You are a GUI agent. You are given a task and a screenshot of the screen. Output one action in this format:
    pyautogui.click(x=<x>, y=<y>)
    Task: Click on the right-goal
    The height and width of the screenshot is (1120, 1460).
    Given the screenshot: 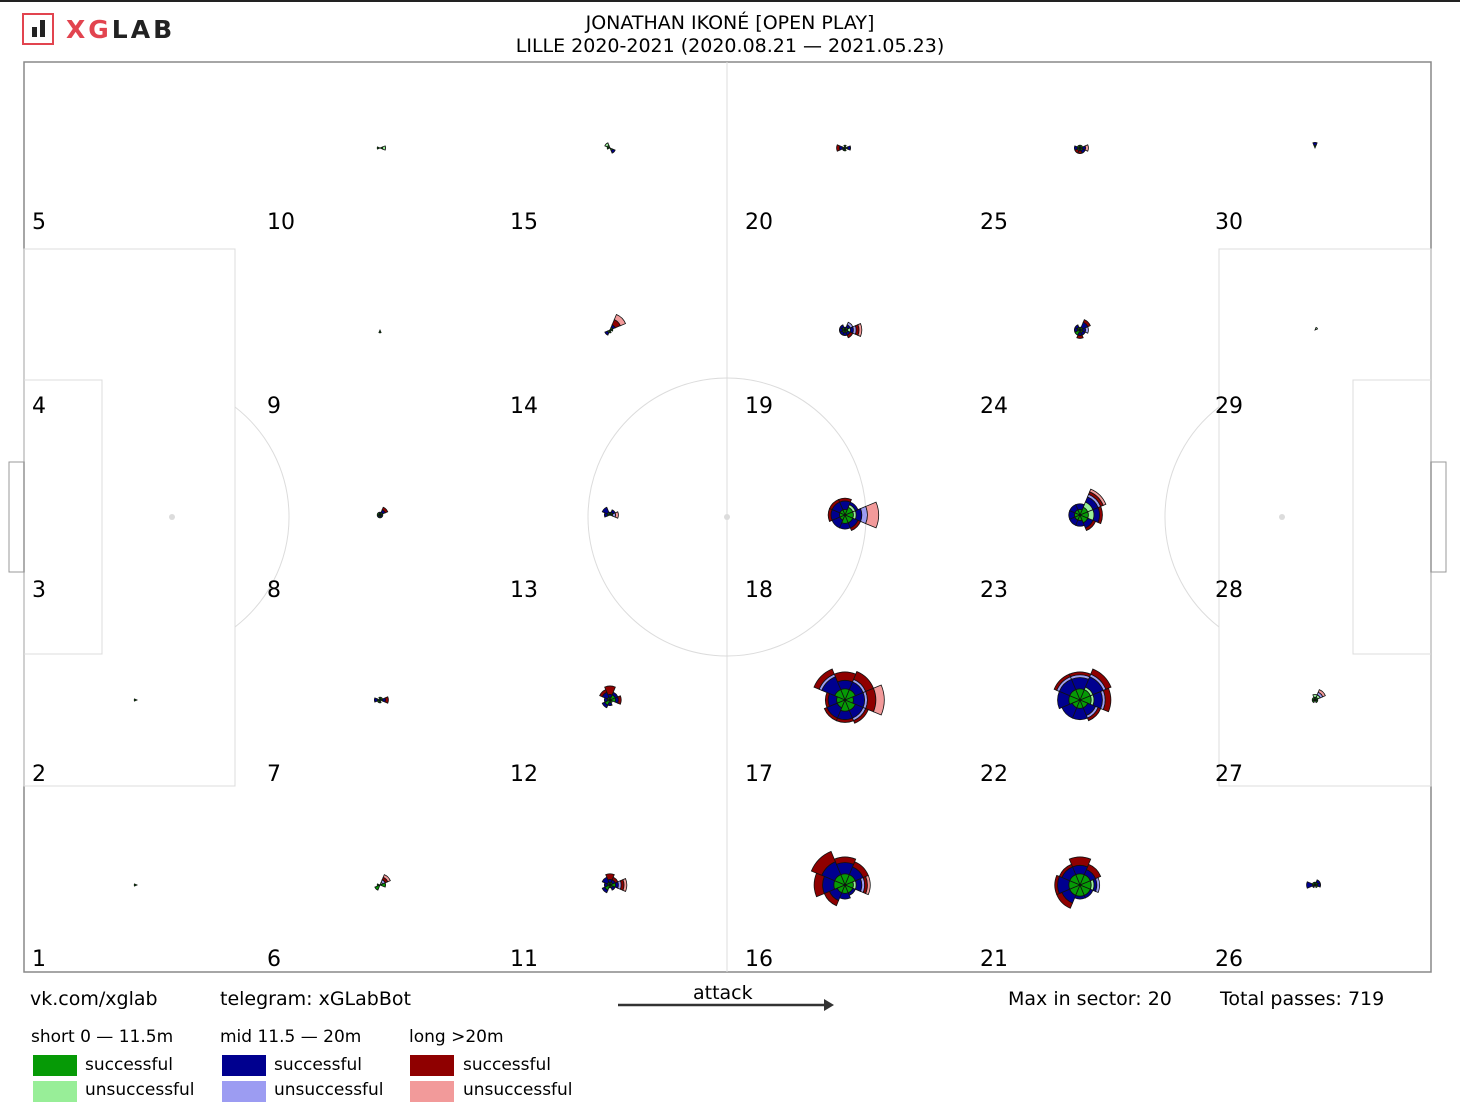 What is the action you would take?
    pyautogui.click(x=1438, y=517)
    